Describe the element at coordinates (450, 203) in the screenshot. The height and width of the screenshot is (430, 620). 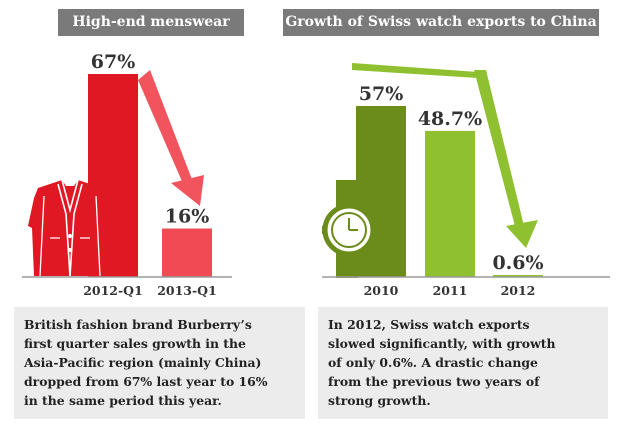
I see `right-bar-2011` at that location.